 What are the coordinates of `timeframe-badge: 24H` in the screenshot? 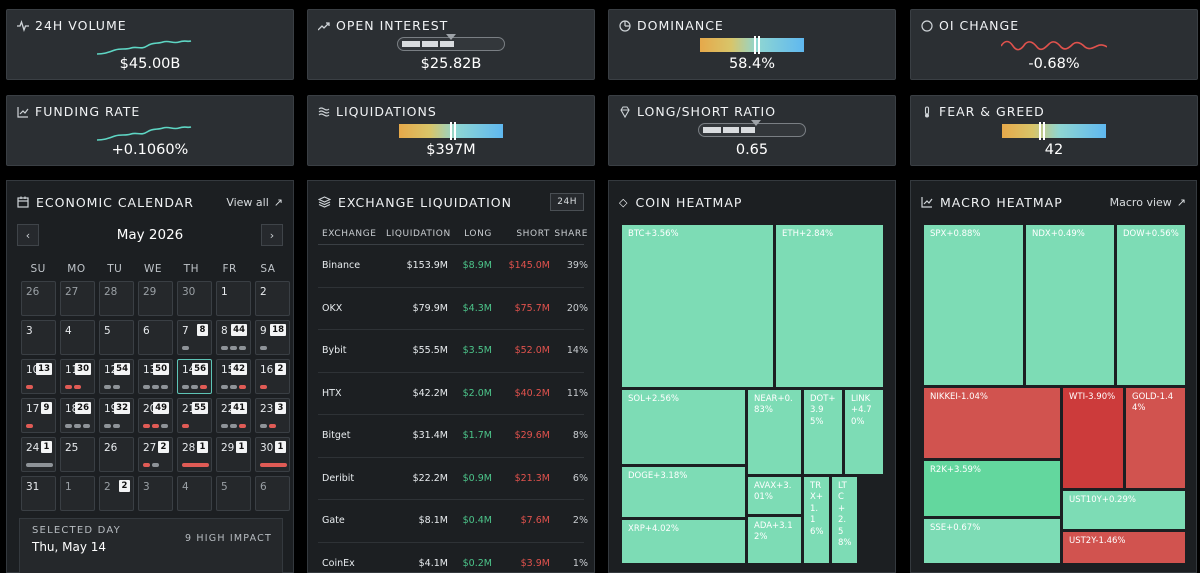 It's located at (567, 202).